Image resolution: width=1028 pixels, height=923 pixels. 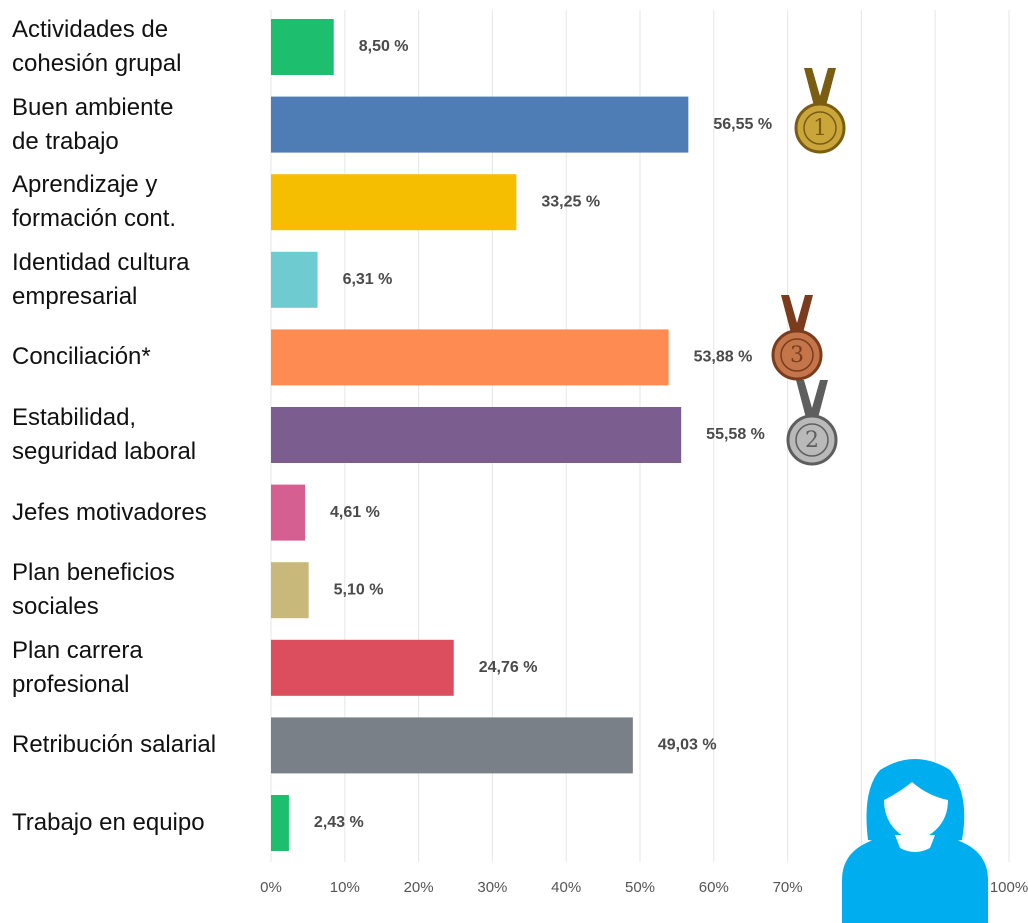 I want to click on x-tick-label: 50%, so click(x=640, y=887).